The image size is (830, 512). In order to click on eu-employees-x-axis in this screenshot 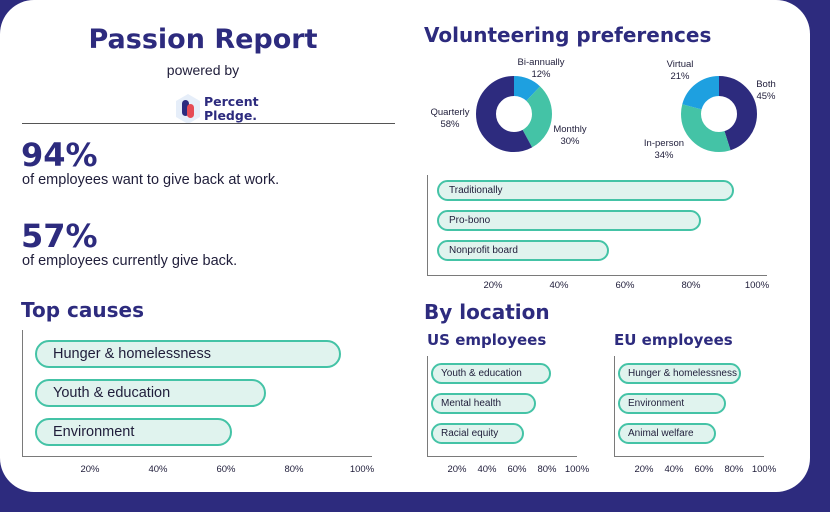, I will do `click(689, 456)`.